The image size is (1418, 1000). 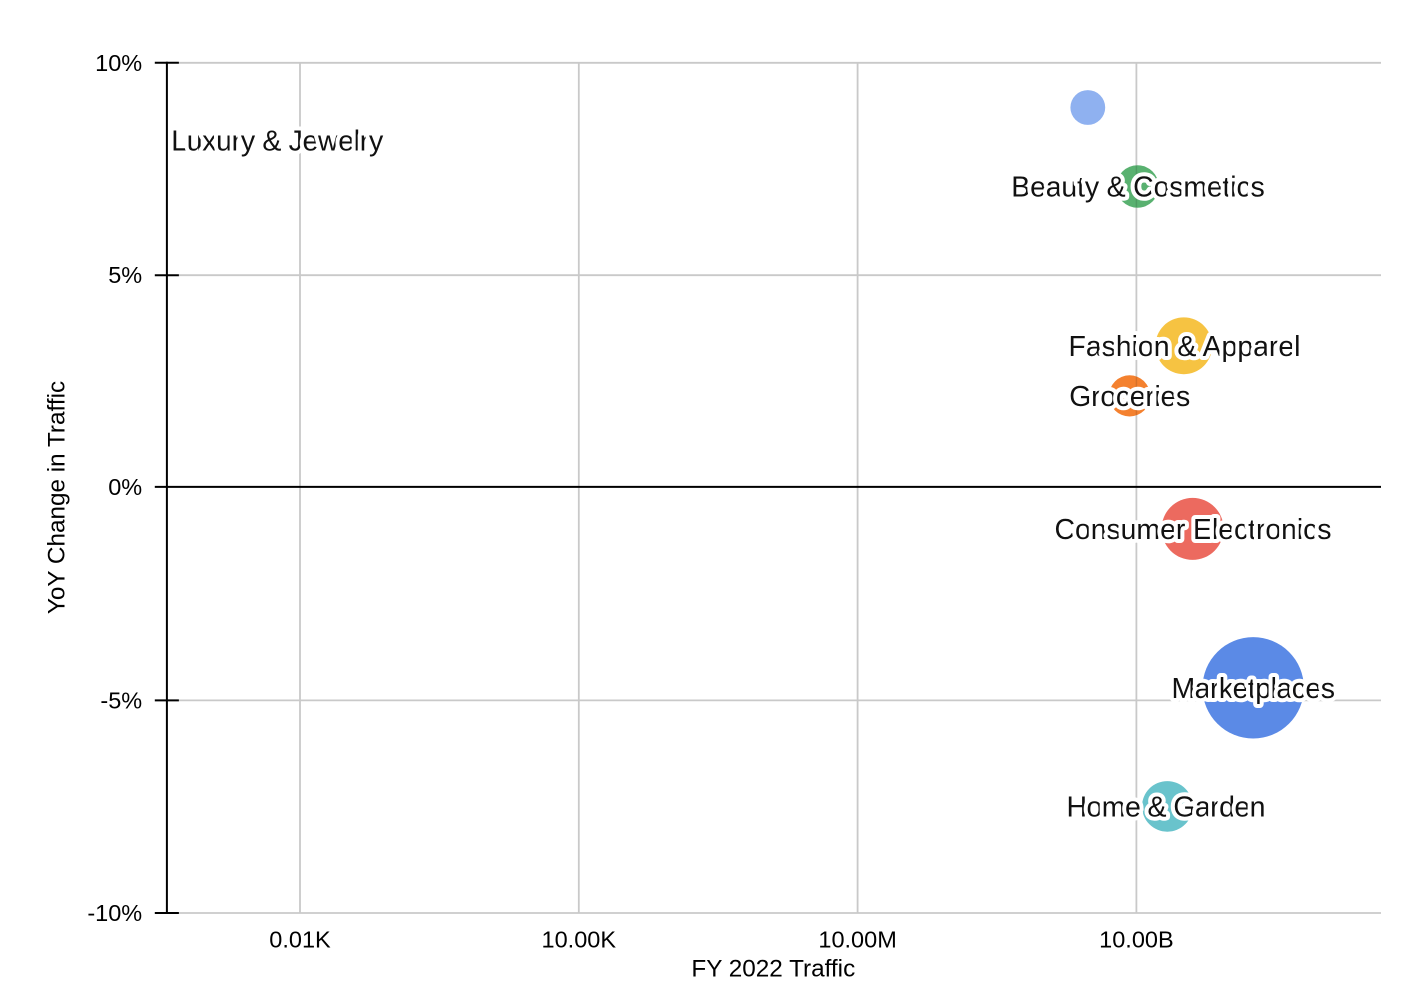 What do you see at coordinates (857, 940) in the screenshot?
I see `svg-text: 10.00M` at bounding box center [857, 940].